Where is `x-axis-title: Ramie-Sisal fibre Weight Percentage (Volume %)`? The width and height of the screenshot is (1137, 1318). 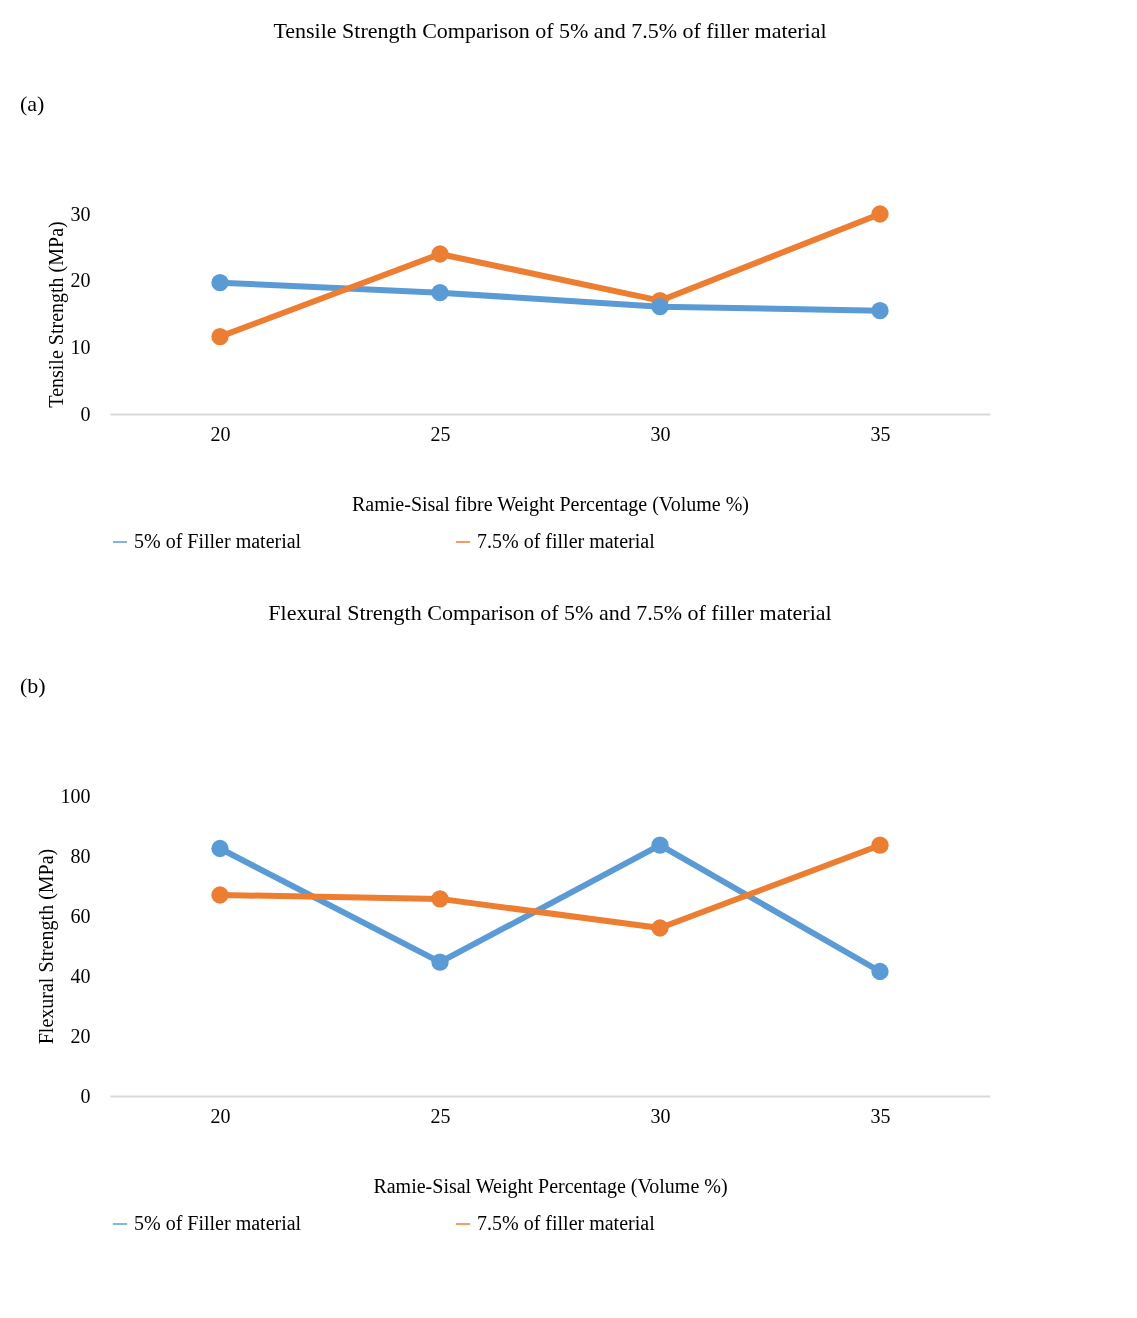
x-axis-title: Ramie-Sisal fibre Weight Percentage (Volume %) is located at coordinates (550, 504).